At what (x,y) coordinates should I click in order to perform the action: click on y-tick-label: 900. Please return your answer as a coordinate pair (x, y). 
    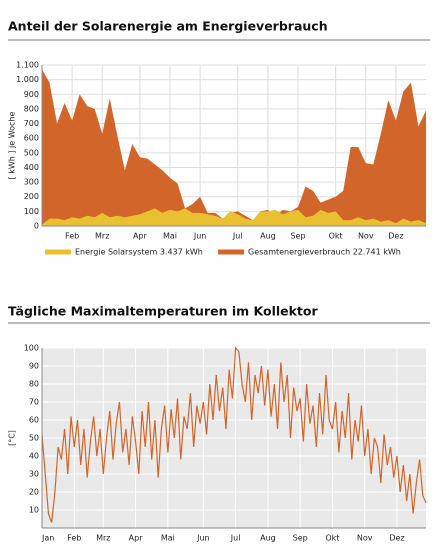
    Looking at the image, I should click on (31, 94).